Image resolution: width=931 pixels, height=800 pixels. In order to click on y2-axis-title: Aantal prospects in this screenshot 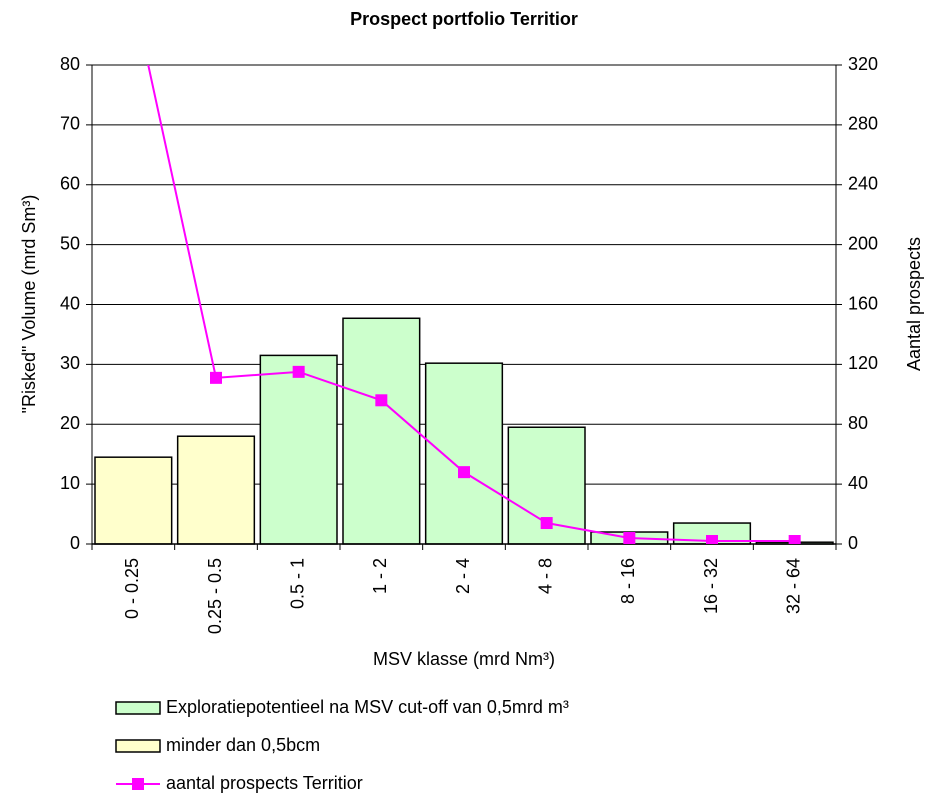, I will do `click(914, 304)`.